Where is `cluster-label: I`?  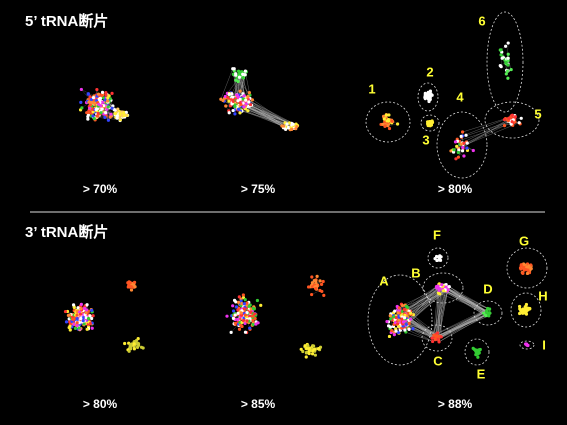
cluster-label: I is located at coordinates (544, 344).